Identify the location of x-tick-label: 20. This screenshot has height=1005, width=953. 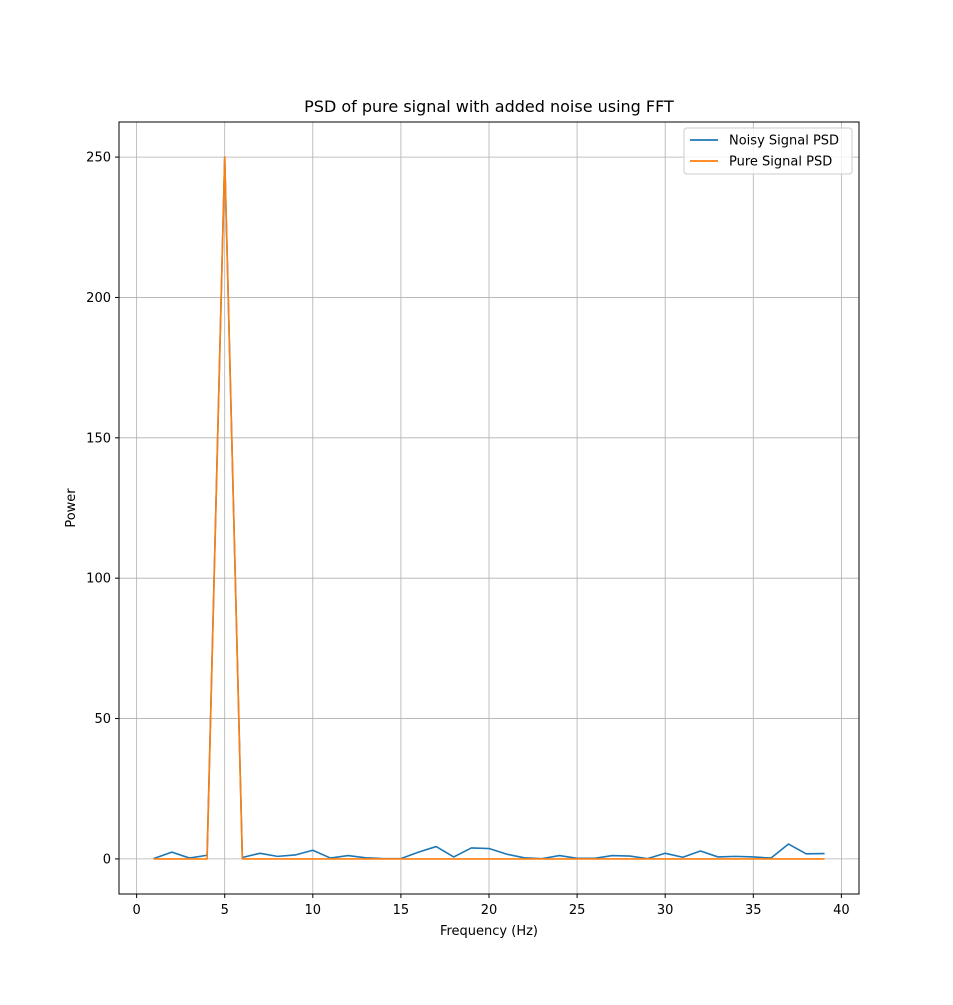
(489, 910).